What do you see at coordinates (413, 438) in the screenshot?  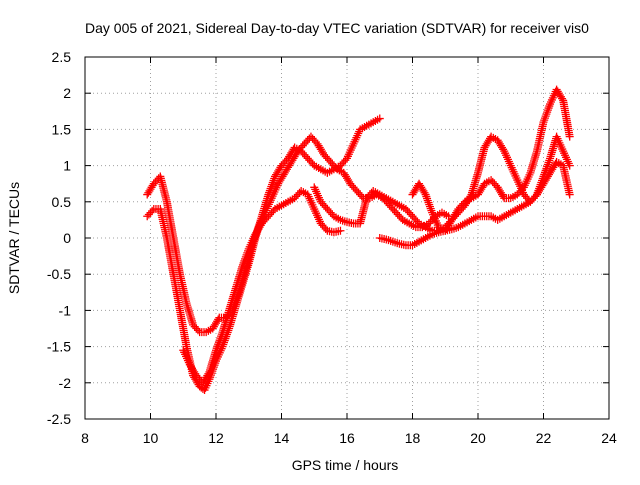 I see `x-tick-label: 18` at bounding box center [413, 438].